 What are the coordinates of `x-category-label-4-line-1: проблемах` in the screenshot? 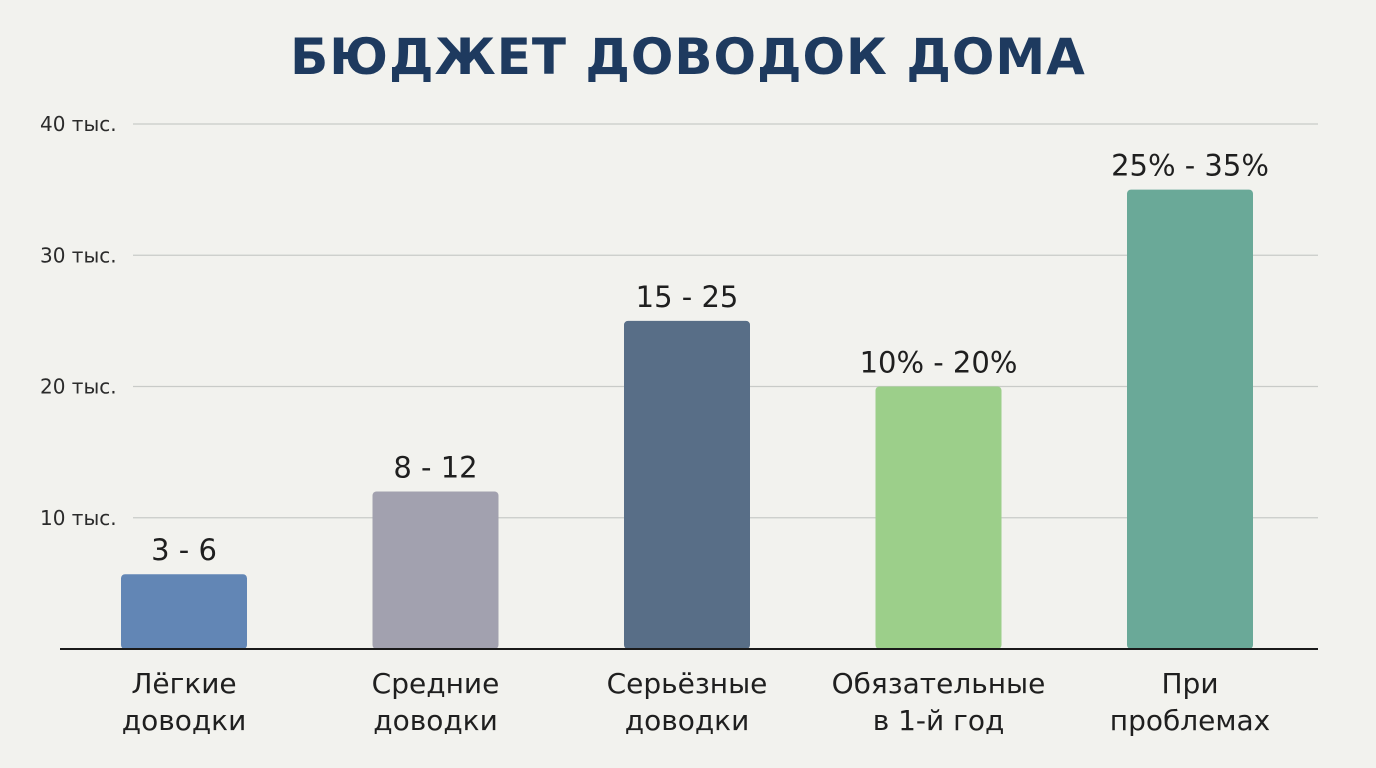 It's located at (1190, 720).